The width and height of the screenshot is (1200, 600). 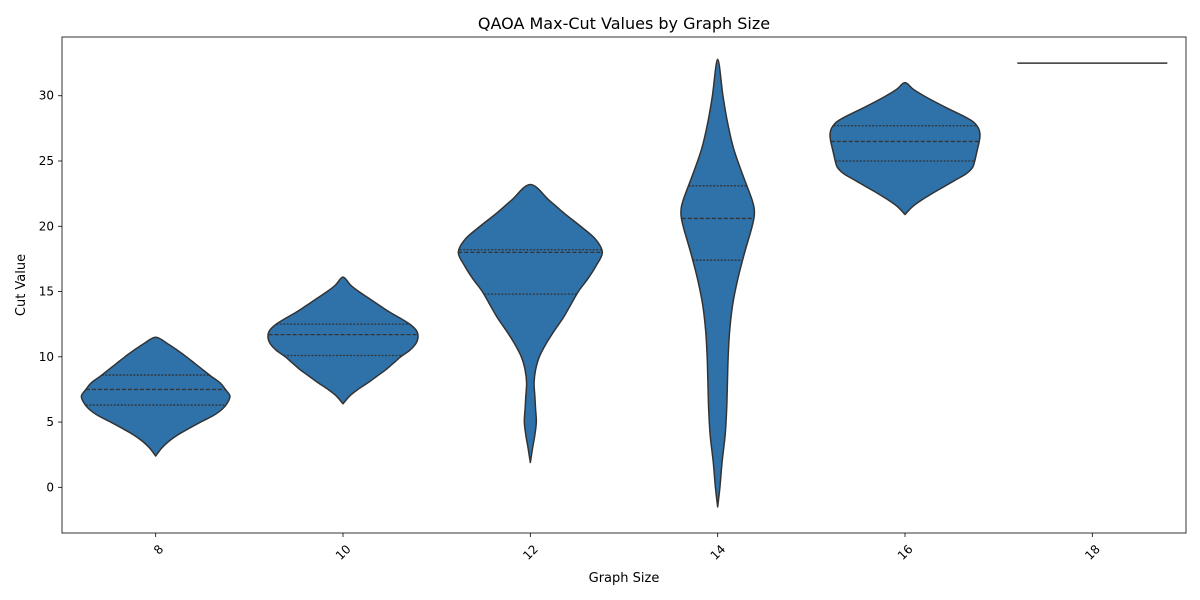 I want to click on x-tick-label: 16, so click(x=905, y=552).